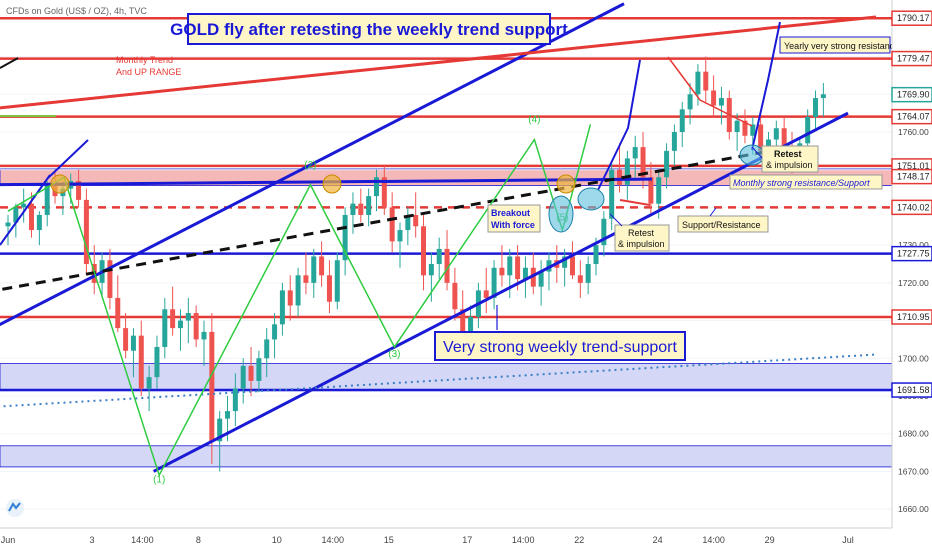  Describe the element at coordinates (641, 233) in the screenshot. I see `annotation-retest-mid: Retest` at that location.